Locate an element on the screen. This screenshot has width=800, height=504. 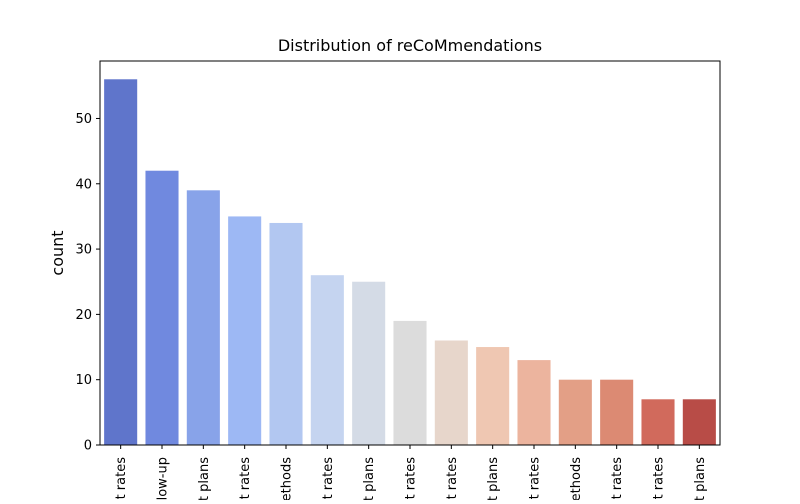
x-tick-label: llow-up is located at coordinates (163, 478).